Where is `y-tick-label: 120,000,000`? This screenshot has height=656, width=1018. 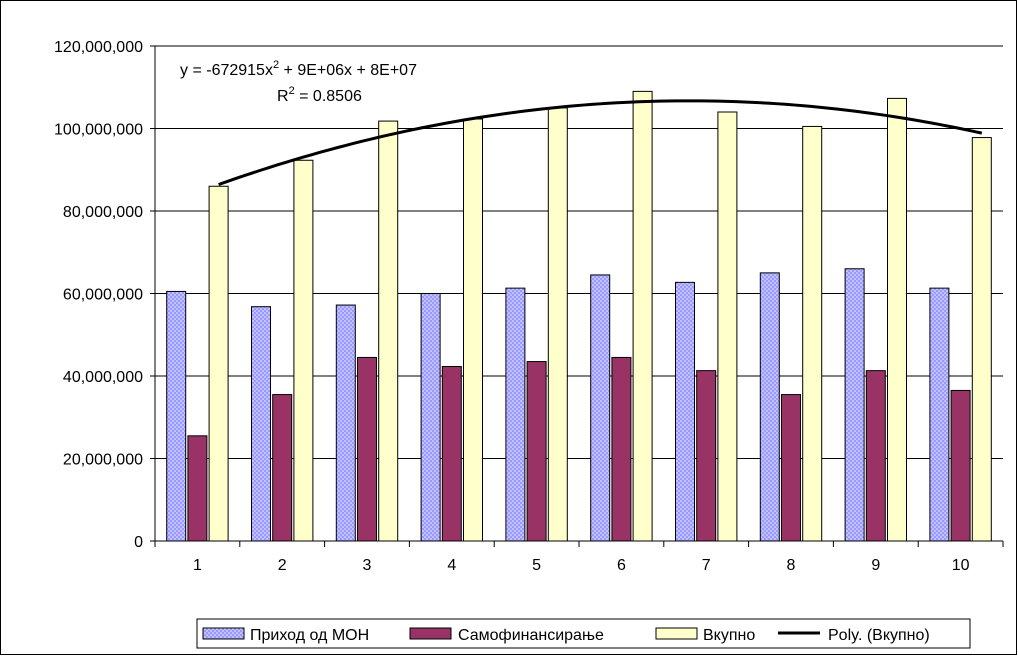
y-tick-label: 120,000,000 is located at coordinates (98, 47).